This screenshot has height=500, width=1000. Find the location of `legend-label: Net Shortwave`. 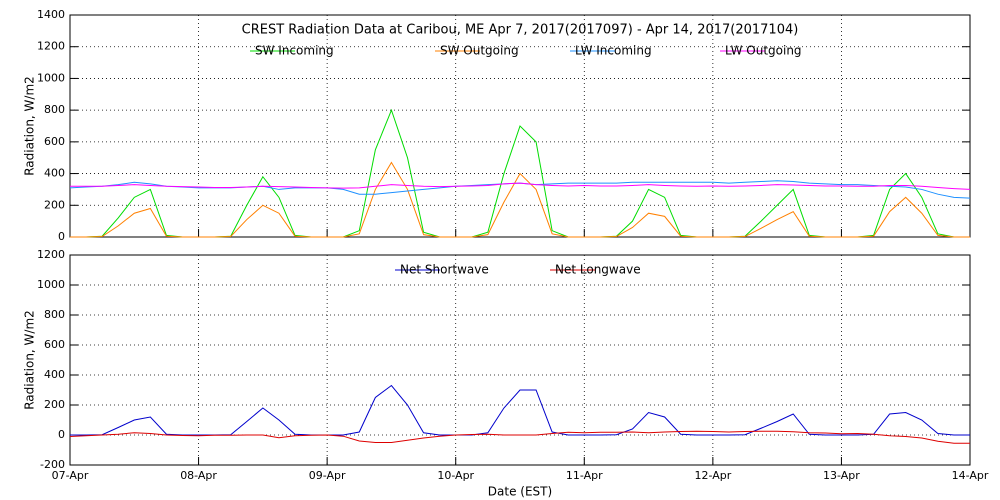

legend-label: Net Shortwave is located at coordinates (444, 270).